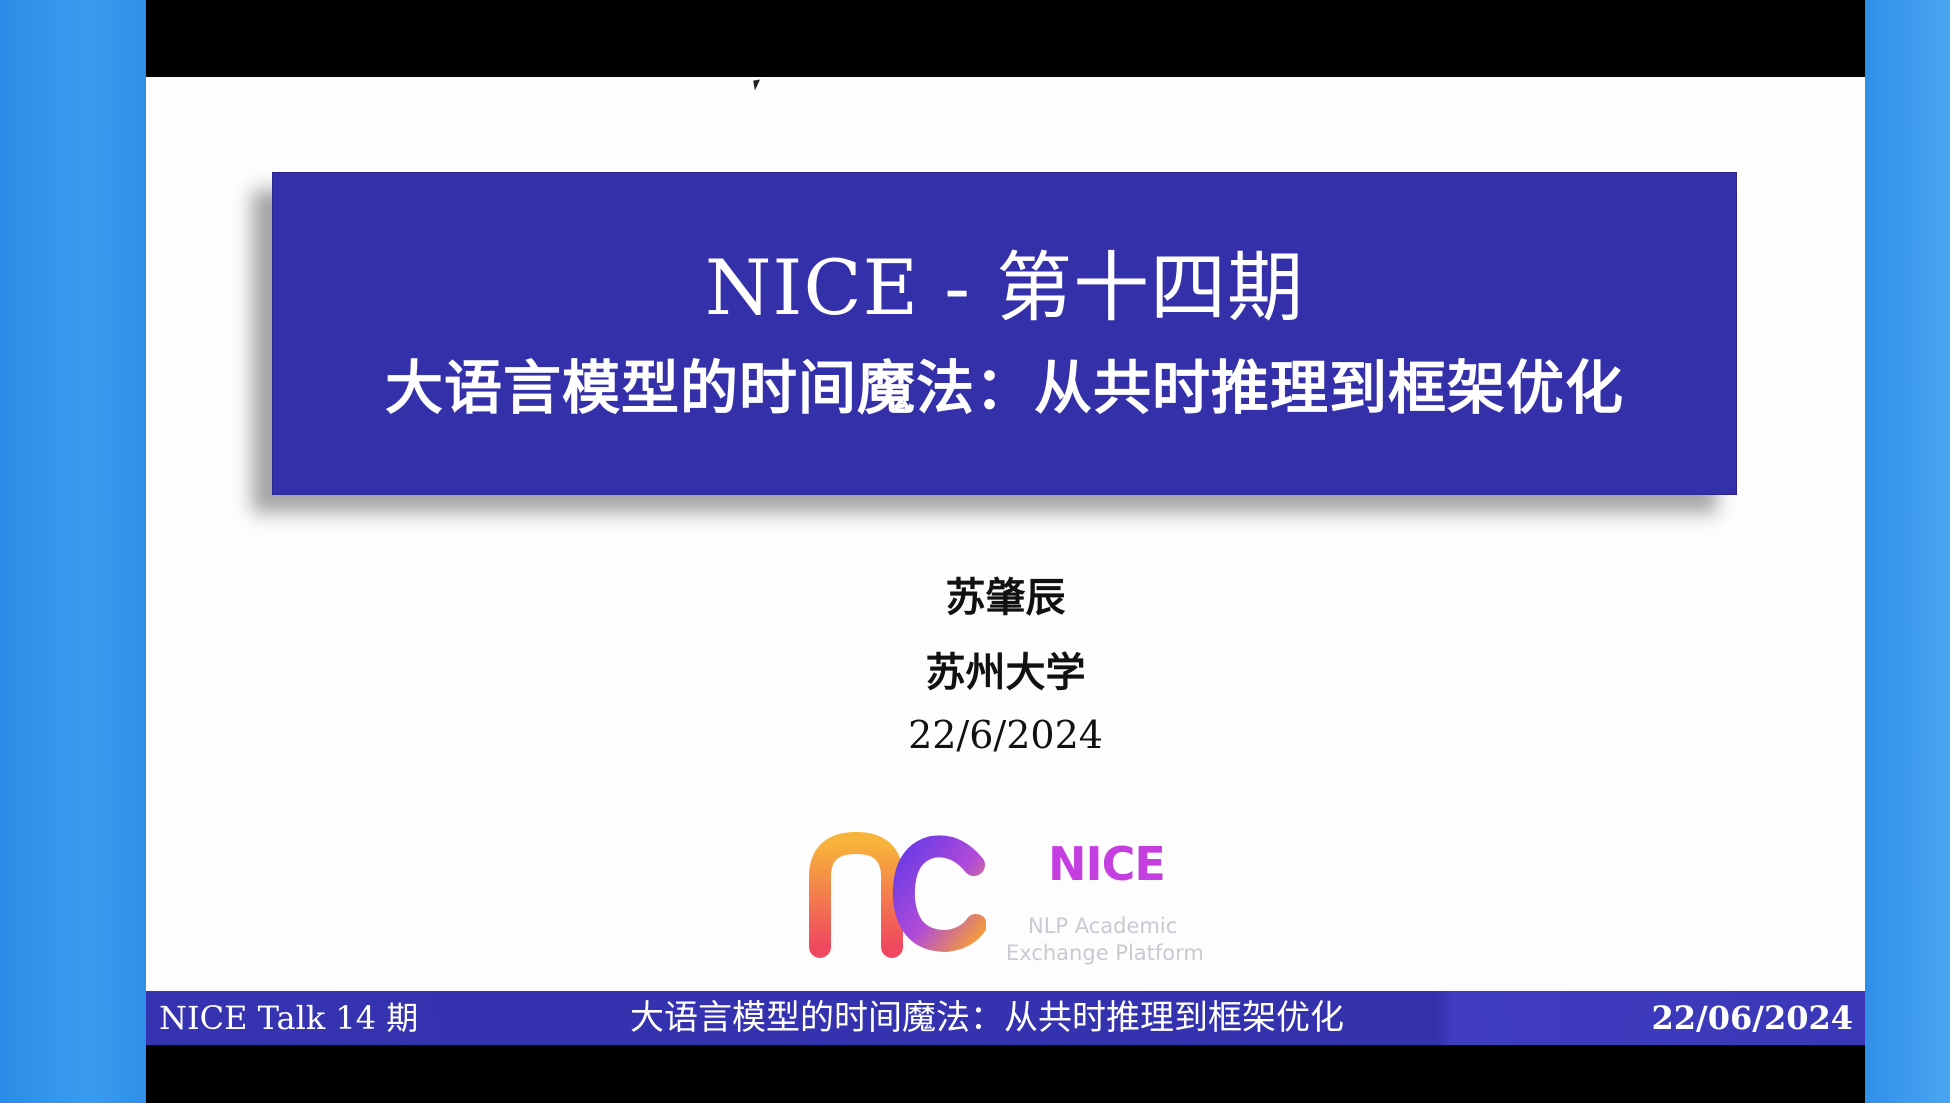 This screenshot has width=1950, height=1103. What do you see at coordinates (987, 1018) in the screenshot?
I see `footer-title: 大语言模型的时间魔法：从共时推理到框架优化` at bounding box center [987, 1018].